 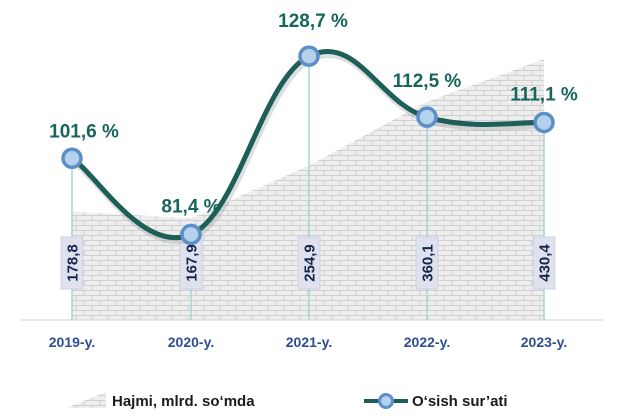 I want to click on x-label-2023-y.: 2023-y., so click(x=544, y=342).